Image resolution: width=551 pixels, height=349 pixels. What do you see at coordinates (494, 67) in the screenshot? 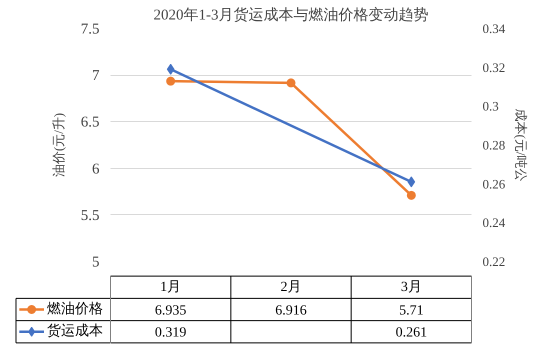
I see `y2-tick-label: 0.32` at bounding box center [494, 67].